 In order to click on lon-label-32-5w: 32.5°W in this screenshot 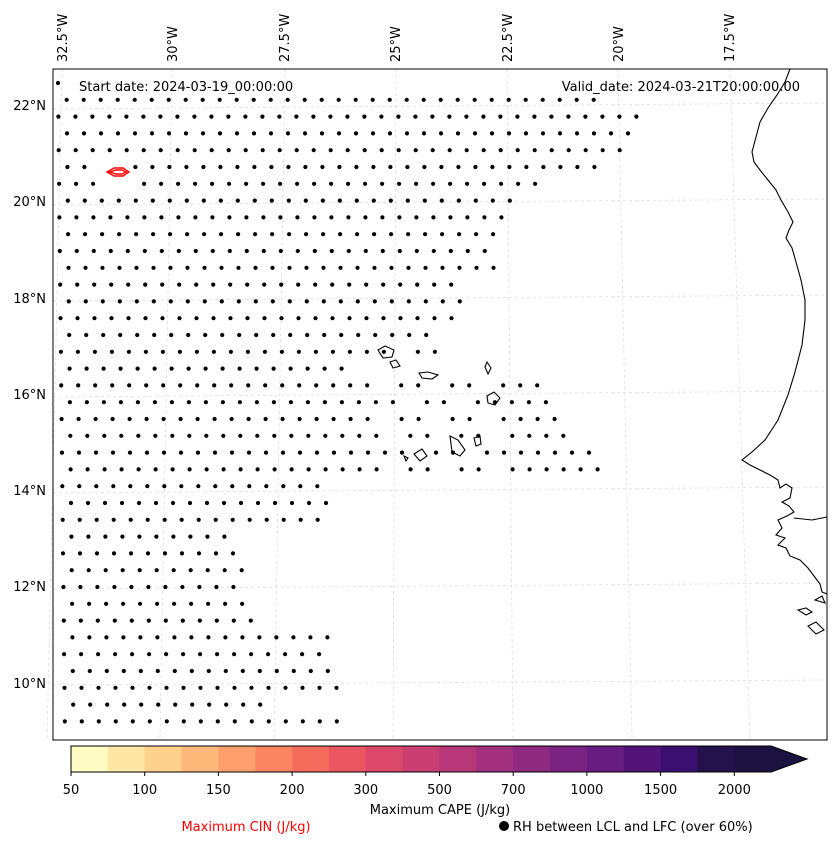, I will do `click(63, 38)`.